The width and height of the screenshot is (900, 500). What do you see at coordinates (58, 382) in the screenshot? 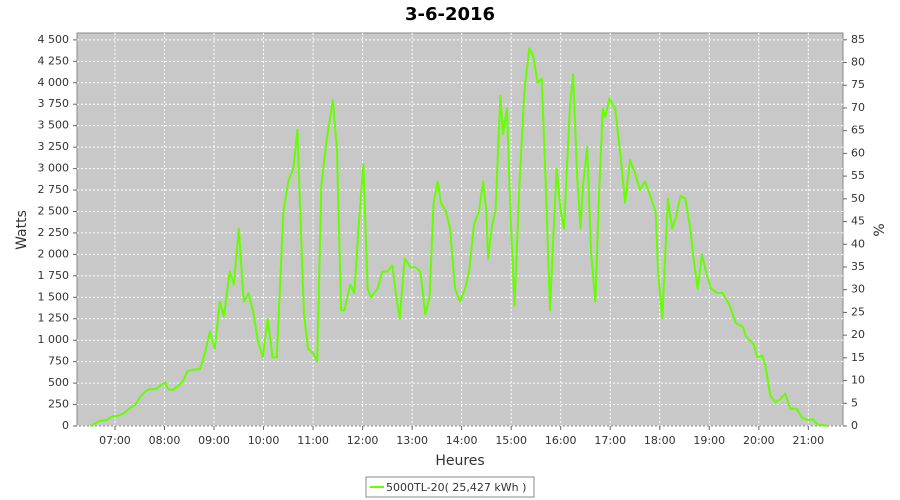
I see `y-tick-label: 500` at bounding box center [58, 382].